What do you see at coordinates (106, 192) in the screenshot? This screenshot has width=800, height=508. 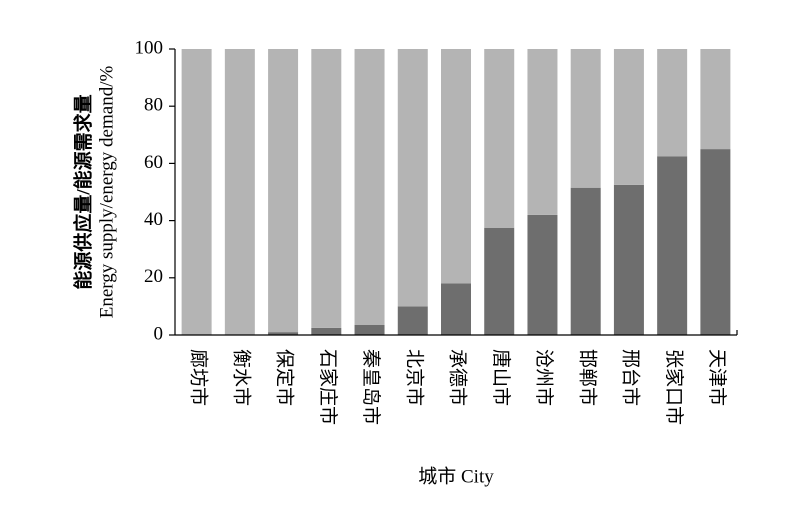 I see `y-axis-label: Energy supply/energy demand/%` at bounding box center [106, 192].